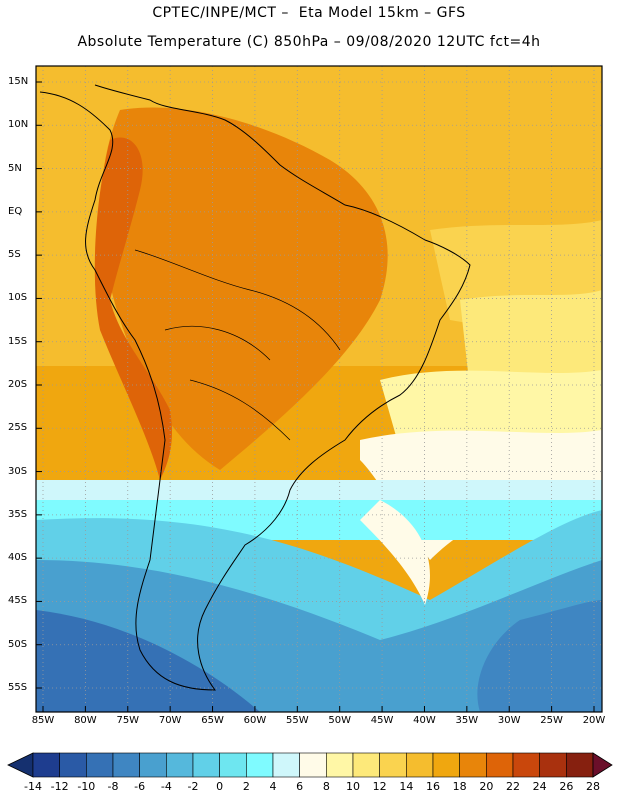 This screenshot has width=618, height=800. What do you see at coordinates (433, 786) in the screenshot?
I see `colorbar-label: 16` at bounding box center [433, 786].